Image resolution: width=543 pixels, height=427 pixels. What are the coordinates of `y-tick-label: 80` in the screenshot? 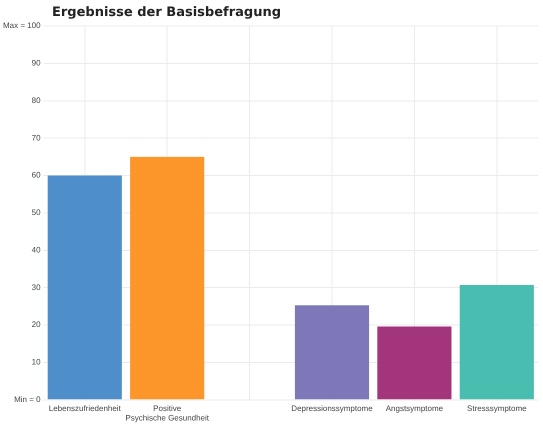 It's located at (37, 100).